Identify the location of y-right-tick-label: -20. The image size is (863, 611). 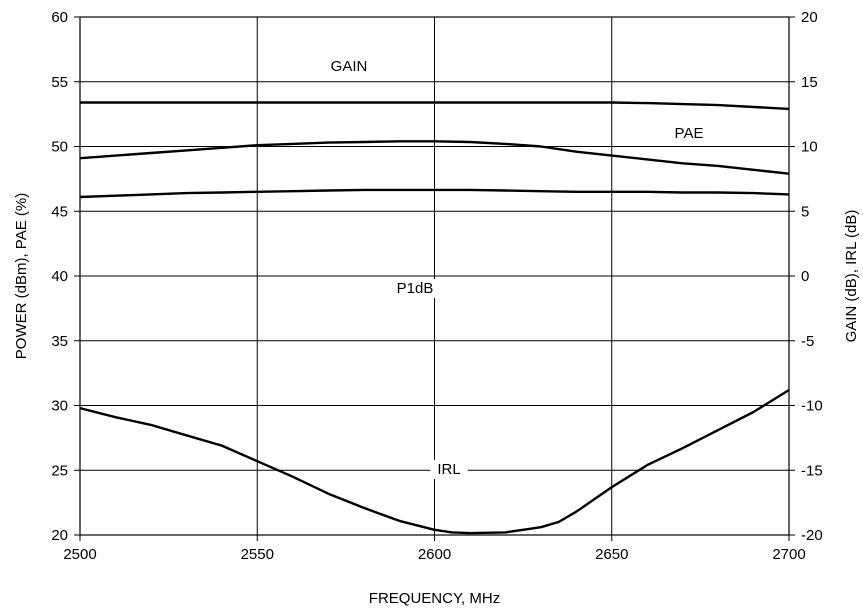
(812, 535).